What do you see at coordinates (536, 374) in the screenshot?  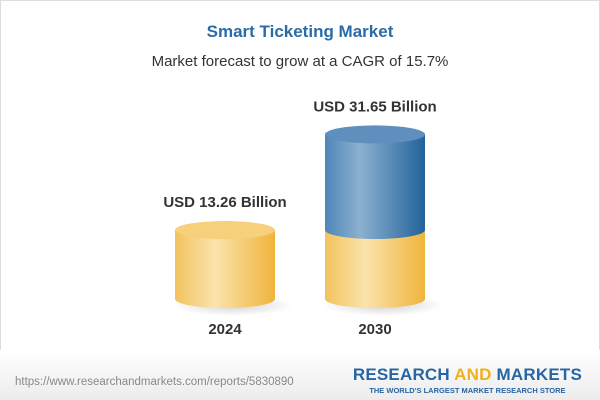 I see `logo-text-markets: MARKETS` at bounding box center [536, 374].